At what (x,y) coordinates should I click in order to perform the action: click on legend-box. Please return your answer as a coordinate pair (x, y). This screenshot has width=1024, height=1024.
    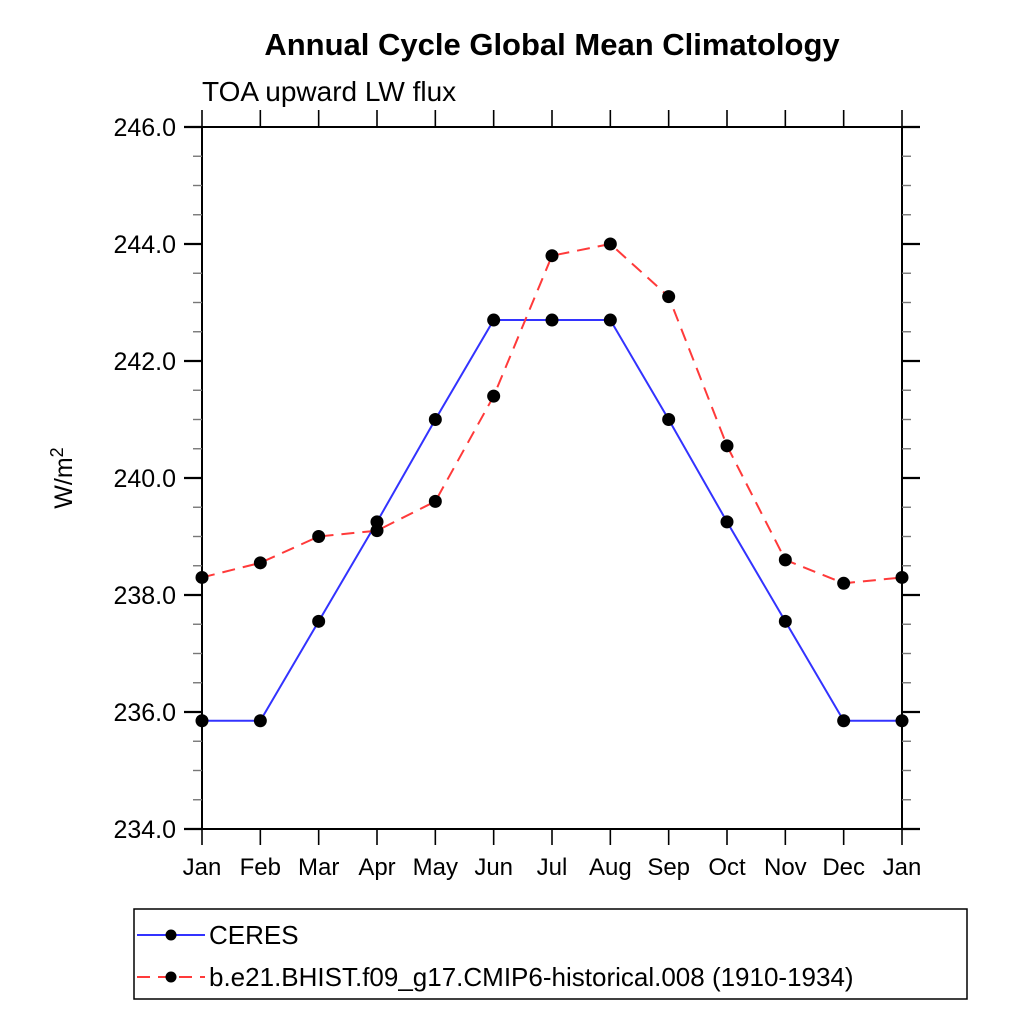
    Looking at the image, I should click on (550, 954).